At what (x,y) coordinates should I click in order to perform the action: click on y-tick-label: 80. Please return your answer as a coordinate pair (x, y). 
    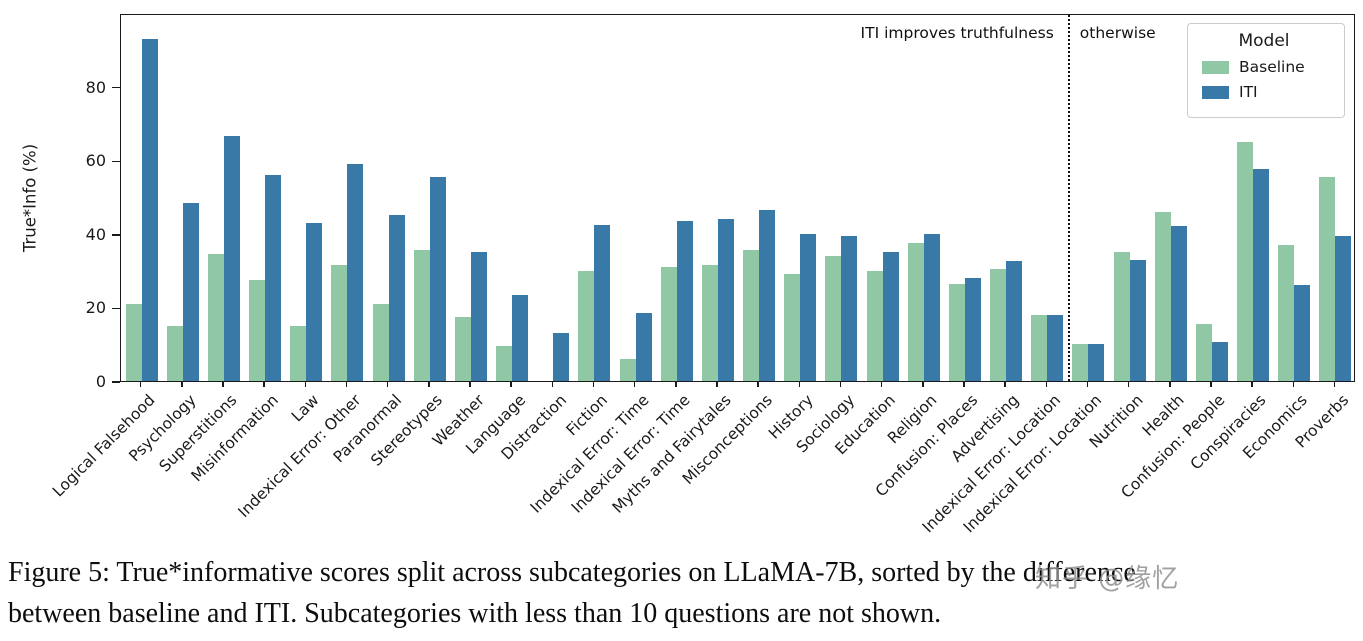
    Looking at the image, I should click on (95, 87).